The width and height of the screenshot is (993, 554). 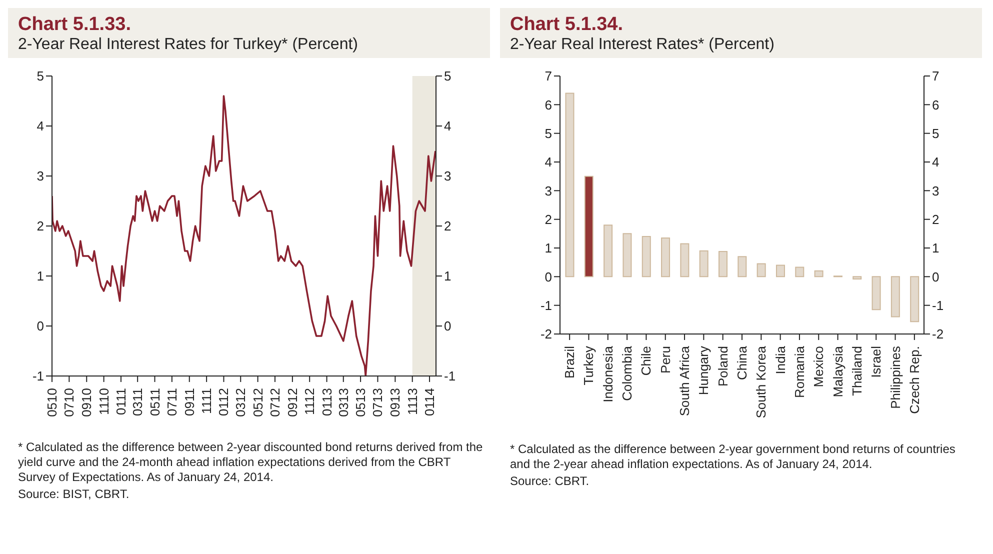 I want to click on x-tick-label: Thailand, so click(x=856, y=371).